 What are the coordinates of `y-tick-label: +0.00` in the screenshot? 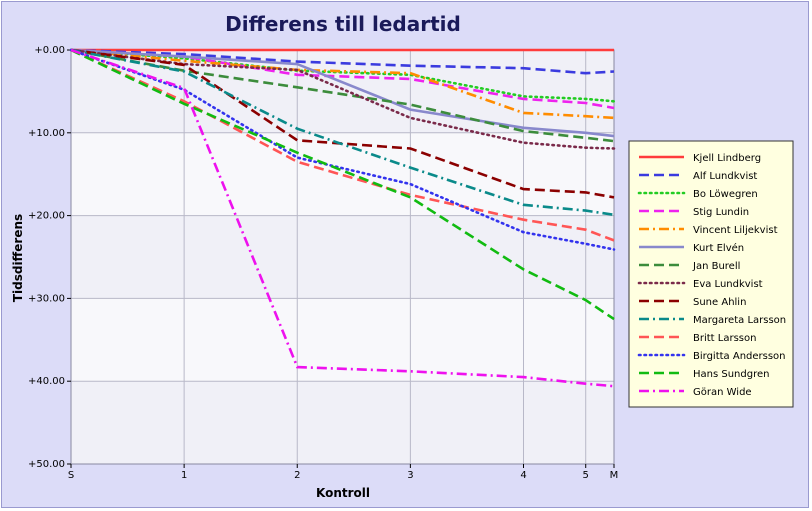 It's located at (49, 50).